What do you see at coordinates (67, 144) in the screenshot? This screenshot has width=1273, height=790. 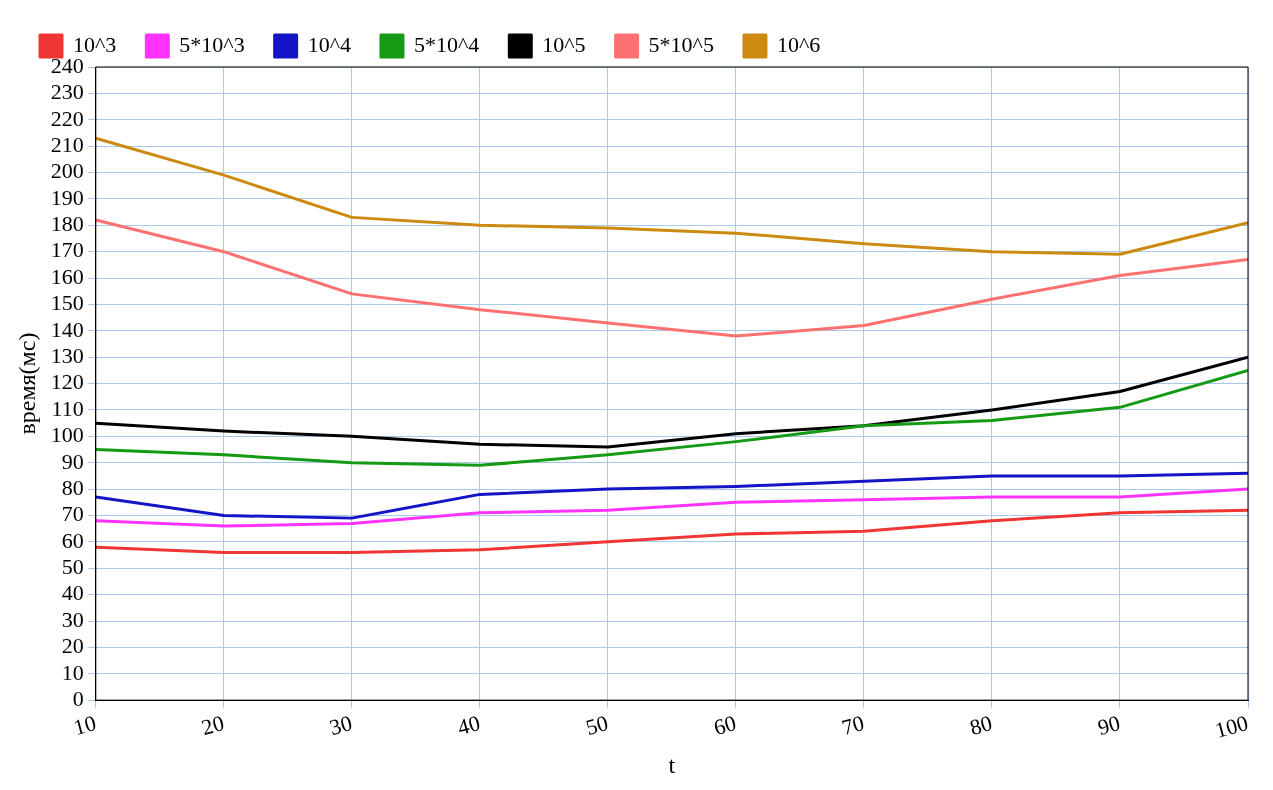 I see `y-tick-label: 210` at bounding box center [67, 144].